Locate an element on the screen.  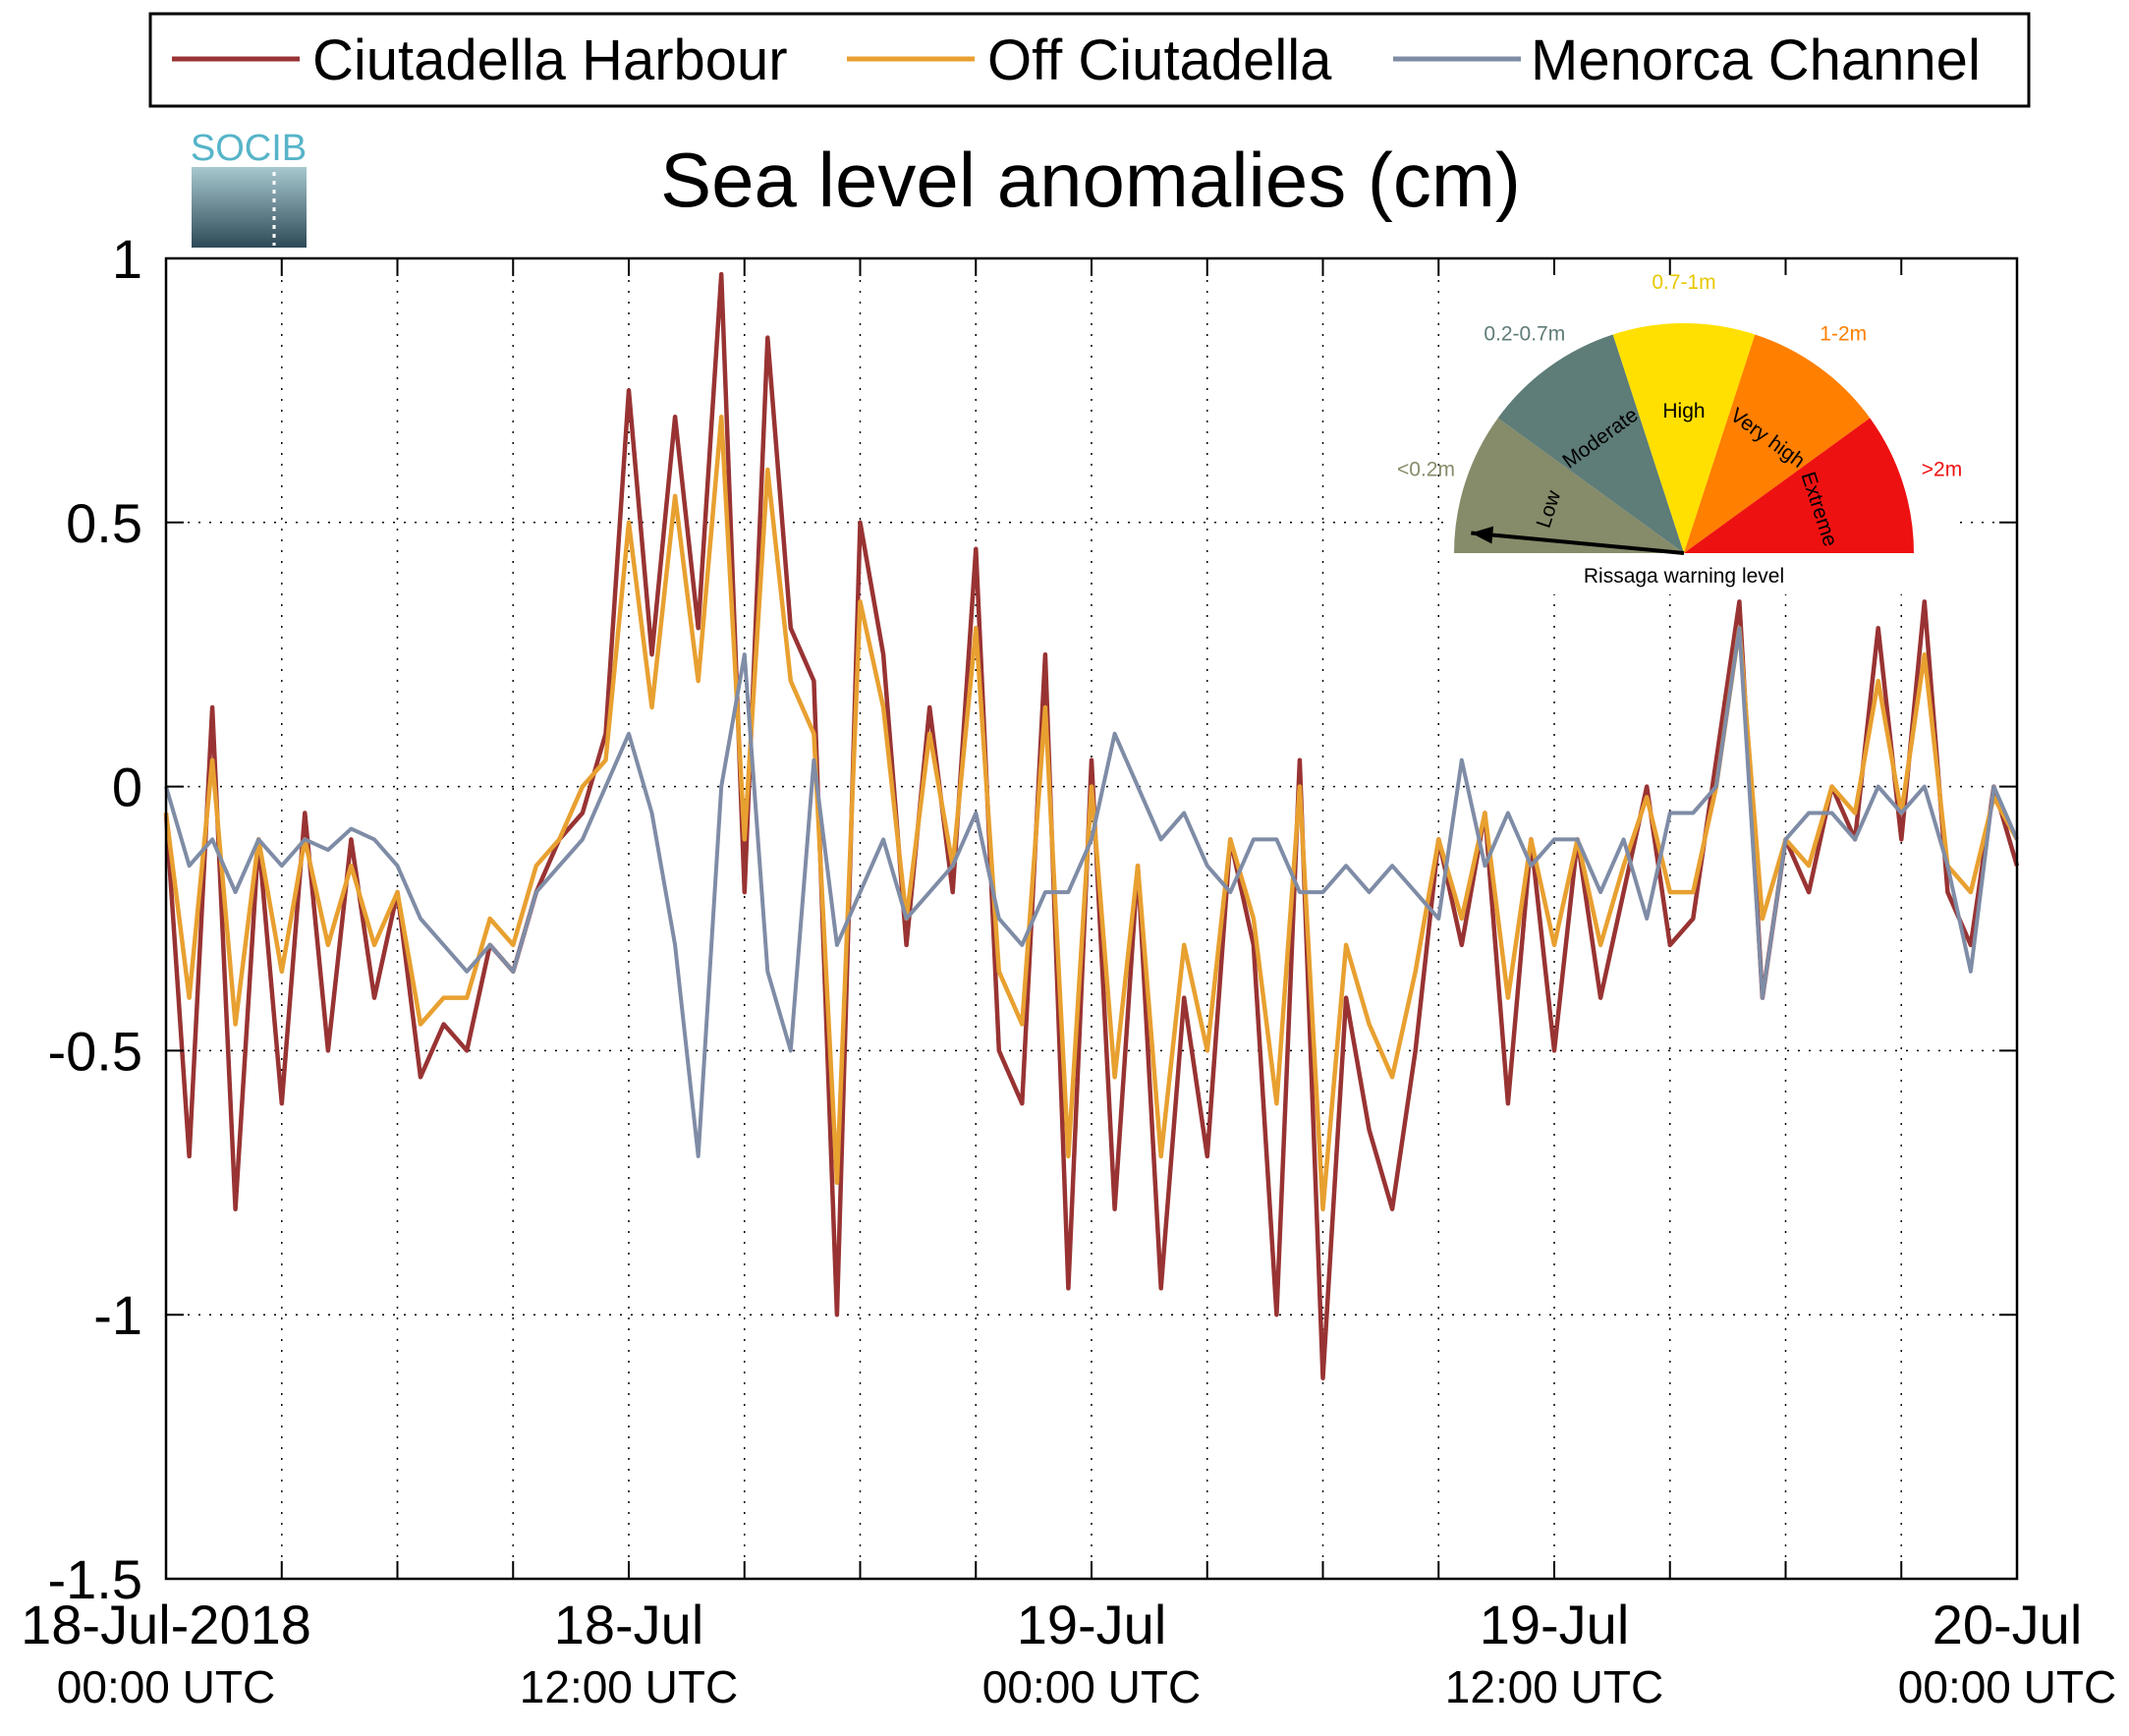
socib-logo: SOCIB is located at coordinates (249, 188).